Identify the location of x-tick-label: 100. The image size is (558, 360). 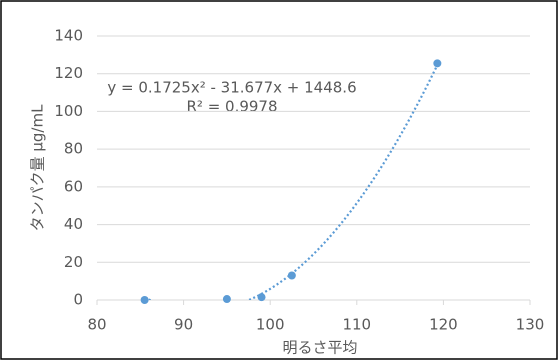
(270, 325).